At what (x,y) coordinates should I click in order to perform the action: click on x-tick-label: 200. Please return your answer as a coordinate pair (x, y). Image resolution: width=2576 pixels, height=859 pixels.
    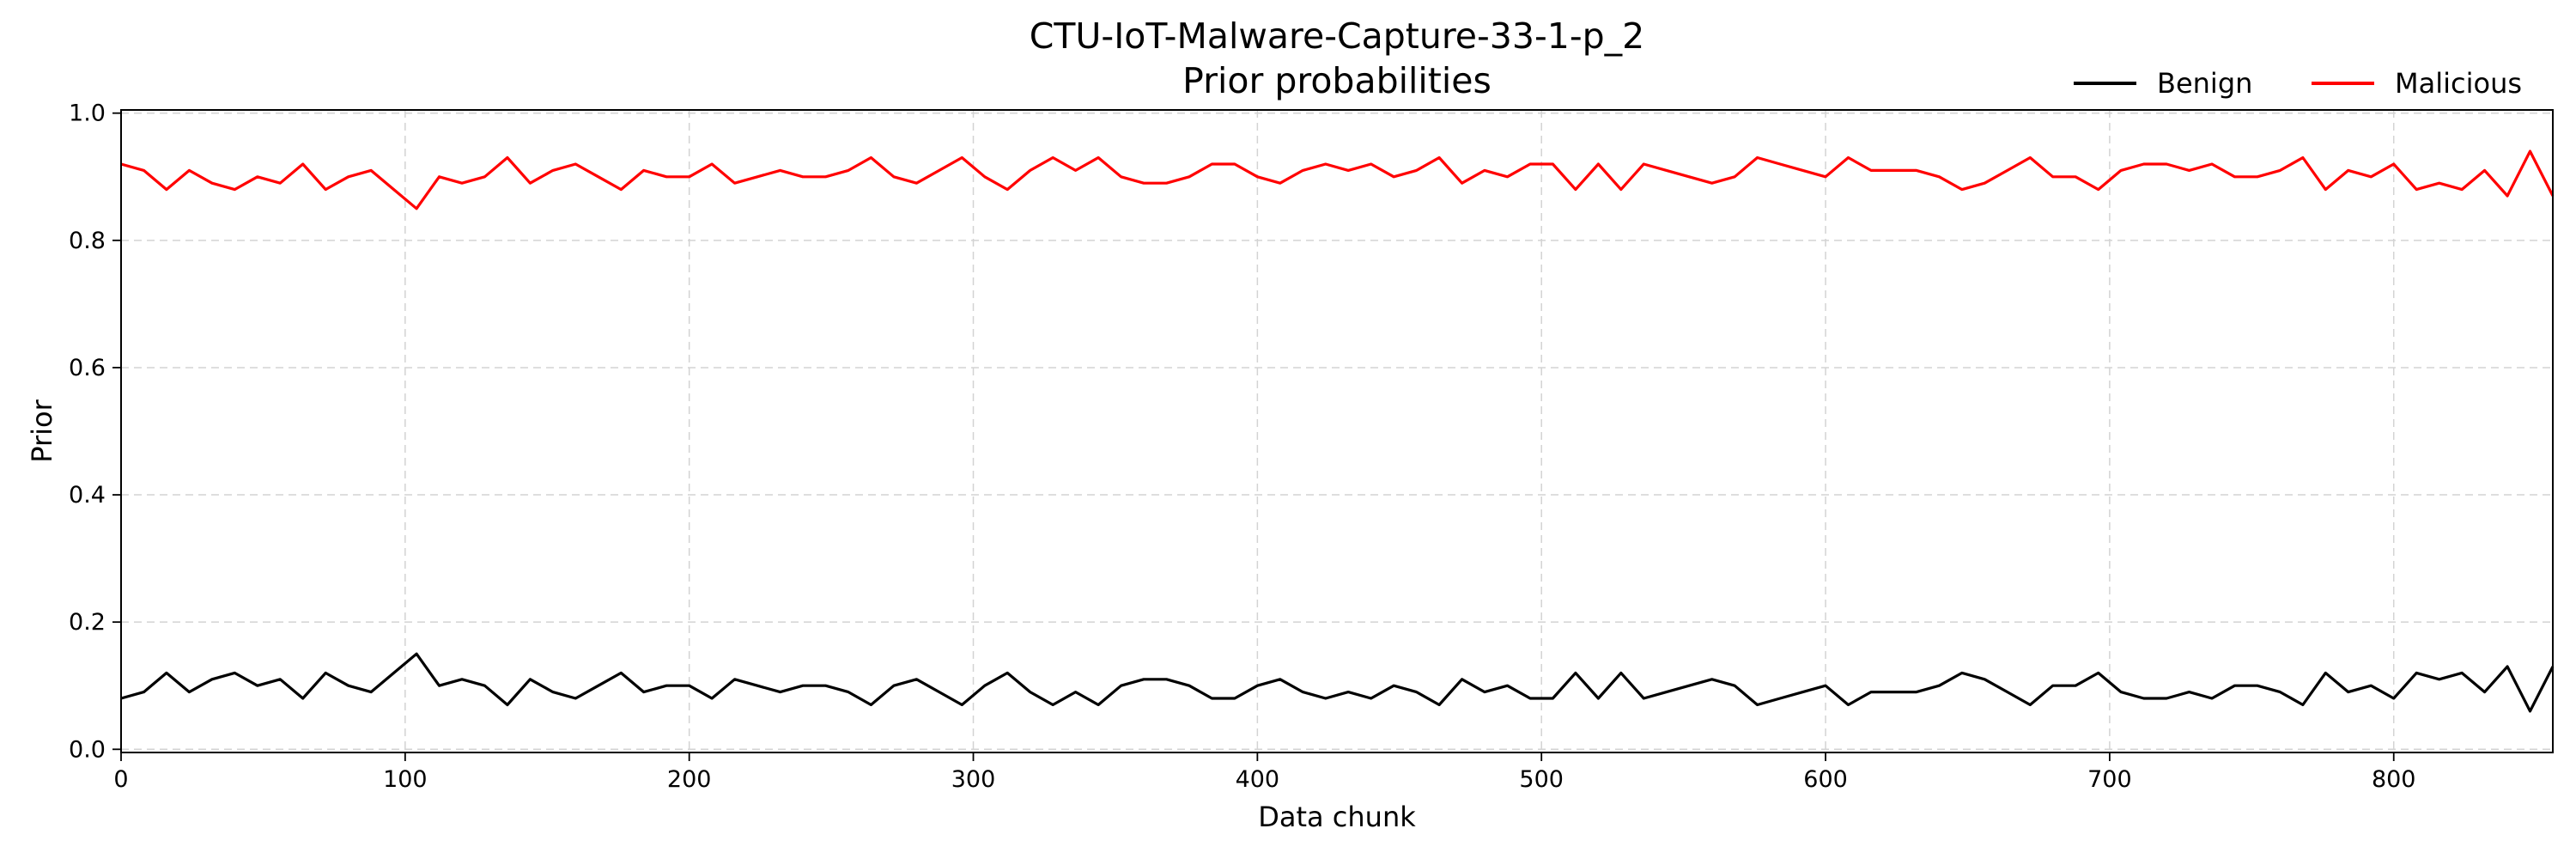
    Looking at the image, I should click on (689, 780).